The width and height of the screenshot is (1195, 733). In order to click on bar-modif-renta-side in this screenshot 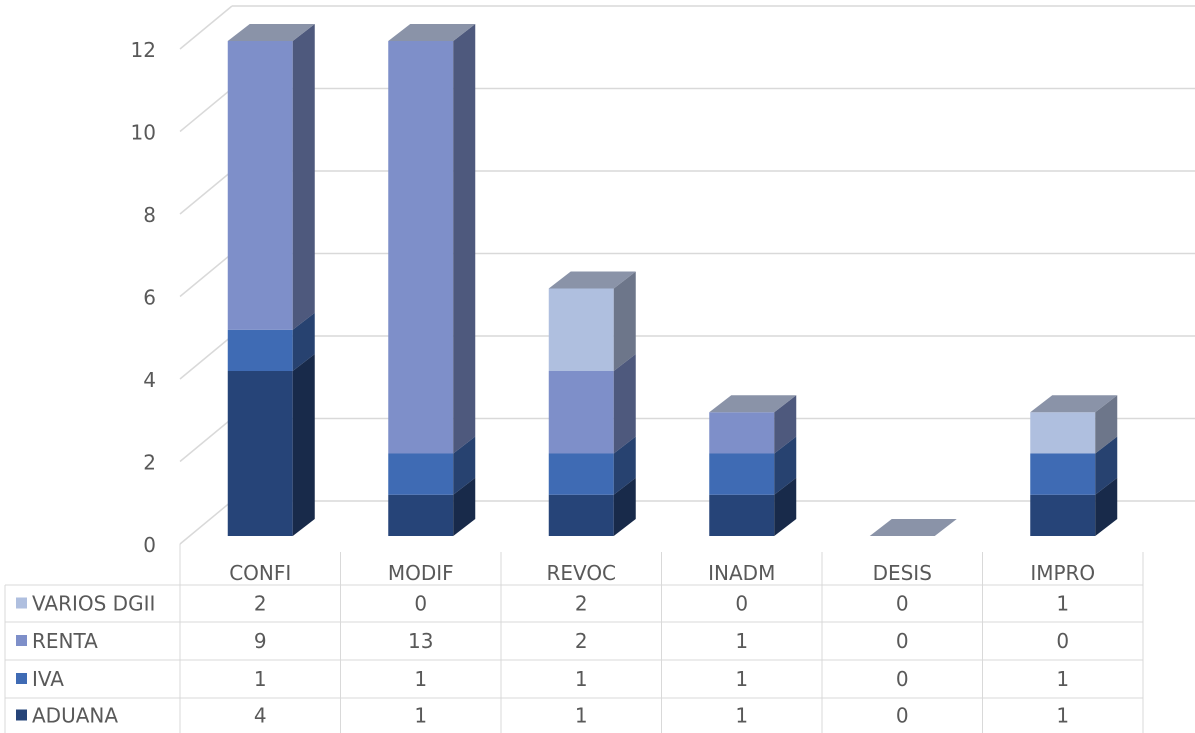, I will do `click(464, 239)`.